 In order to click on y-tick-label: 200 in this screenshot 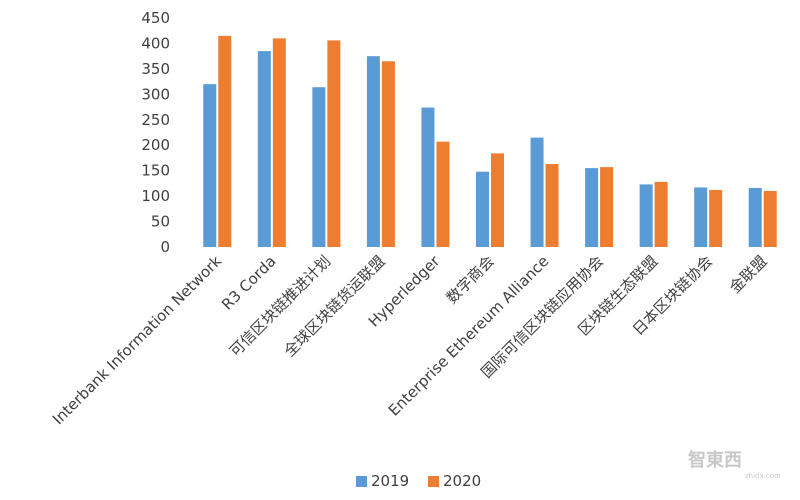, I will do `click(155, 145)`.